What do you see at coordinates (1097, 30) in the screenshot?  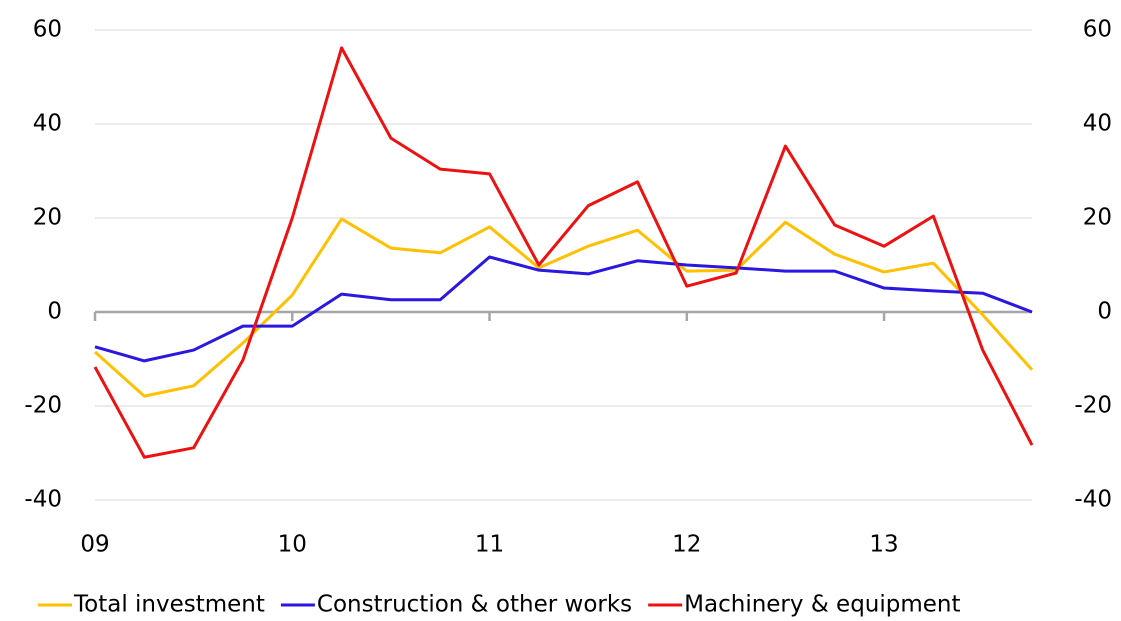 I see `y2-tick-label: 60` at bounding box center [1097, 30].